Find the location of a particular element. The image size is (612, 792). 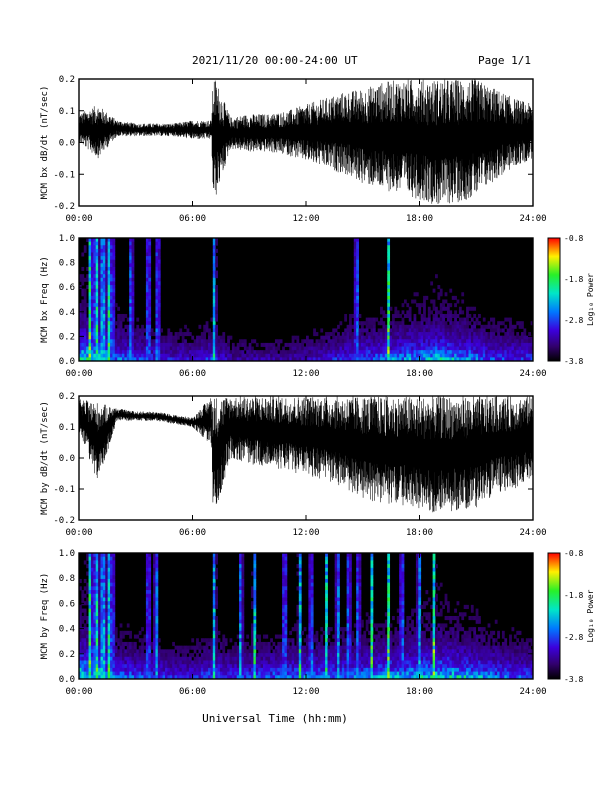

colorbar-tick-label: -3.8 is located at coordinates (573, 361).